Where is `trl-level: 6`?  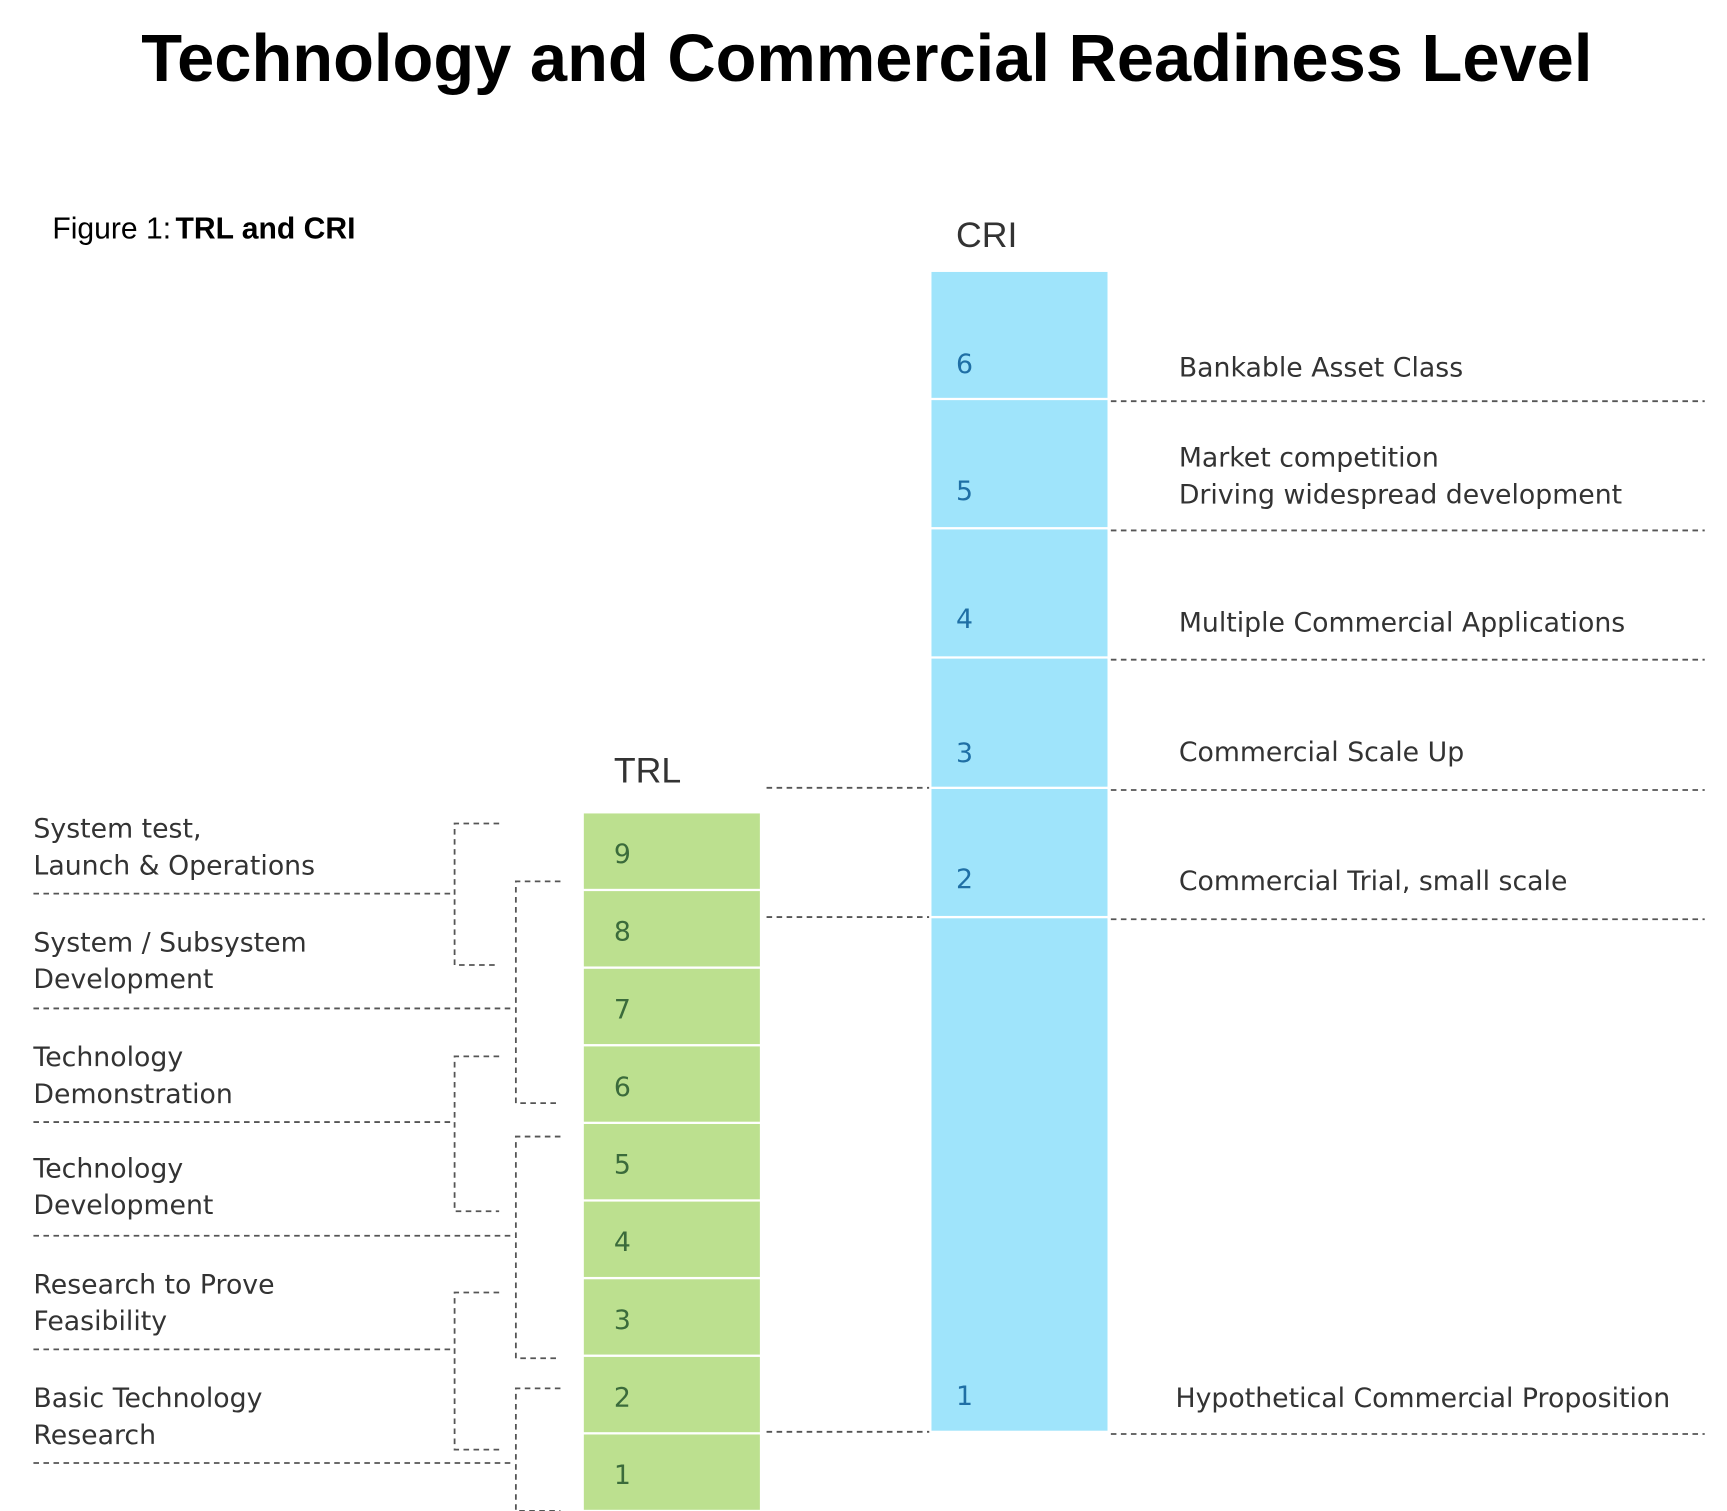
trl-level: 6 is located at coordinates (622, 1087).